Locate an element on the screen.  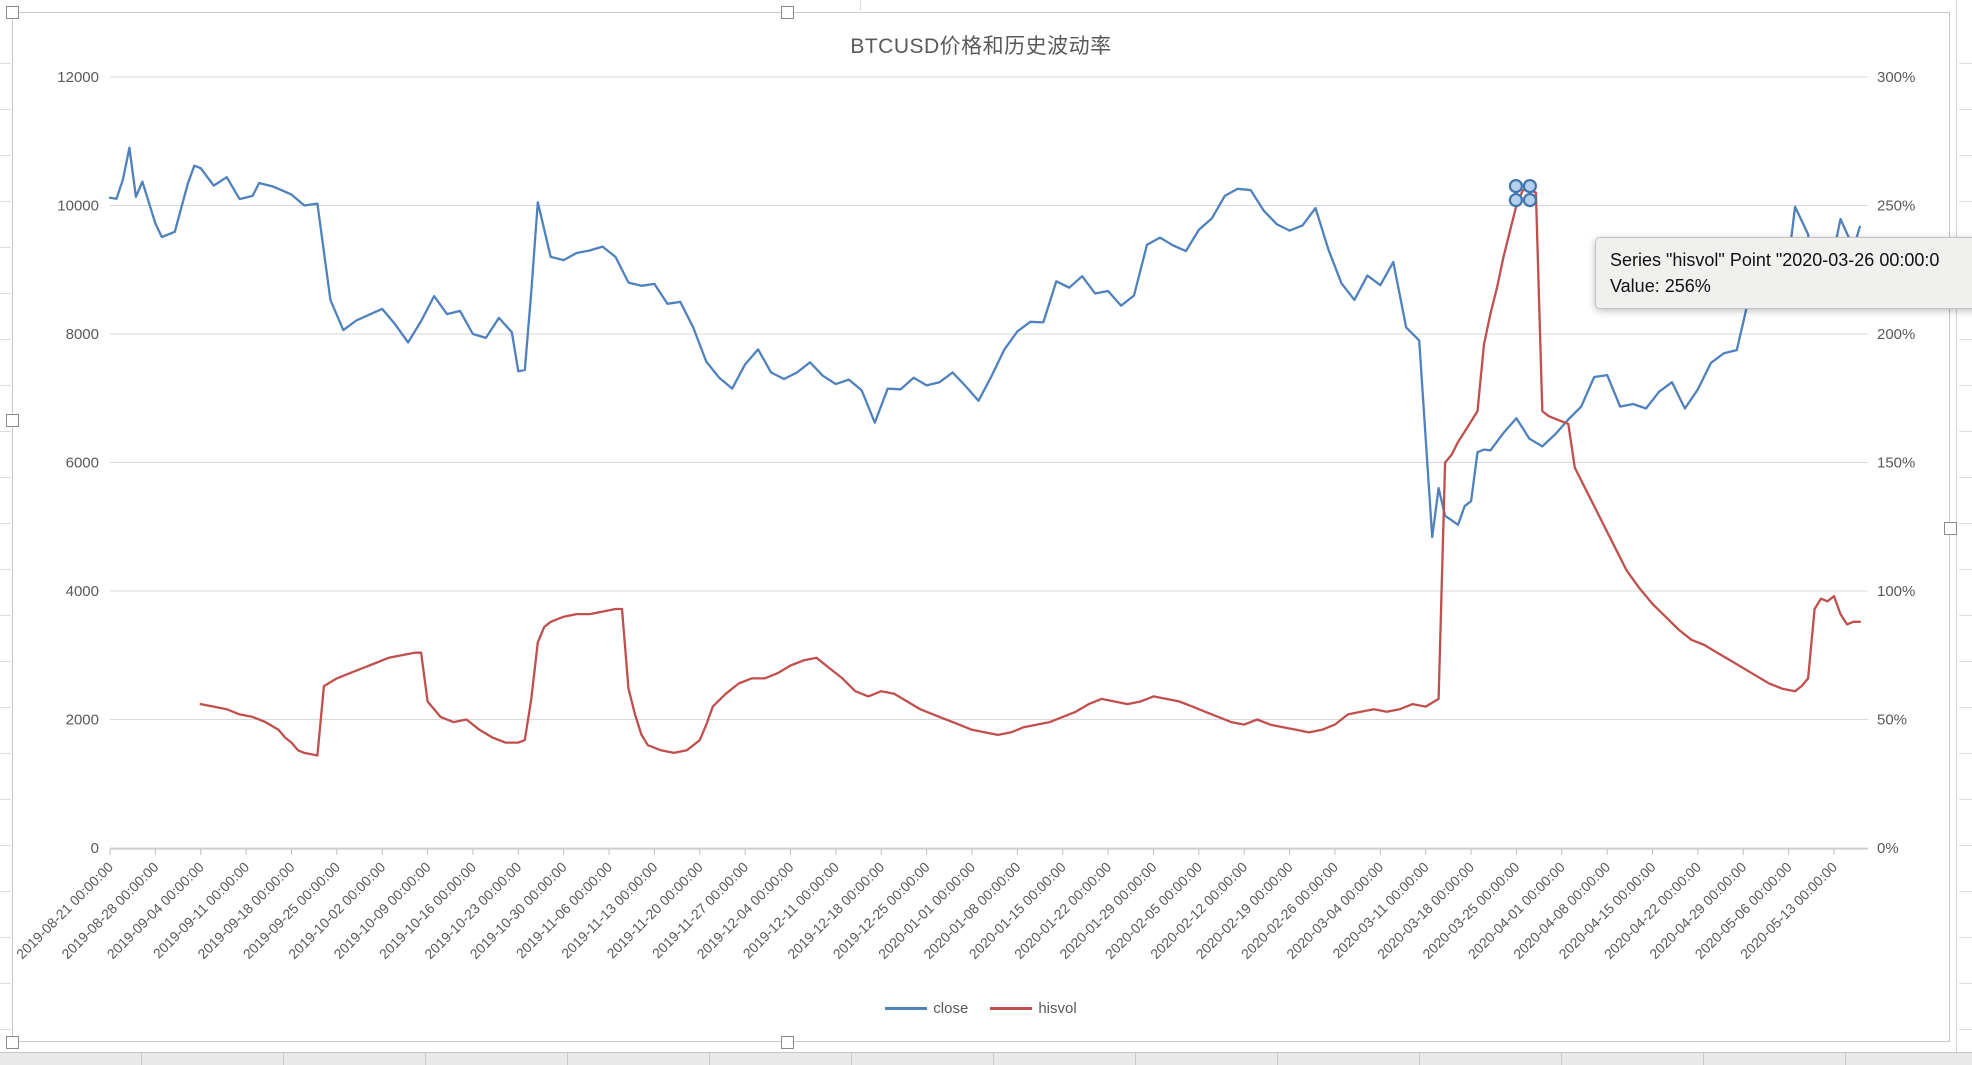
y-left-tick-label: 4000 is located at coordinates (82, 591).